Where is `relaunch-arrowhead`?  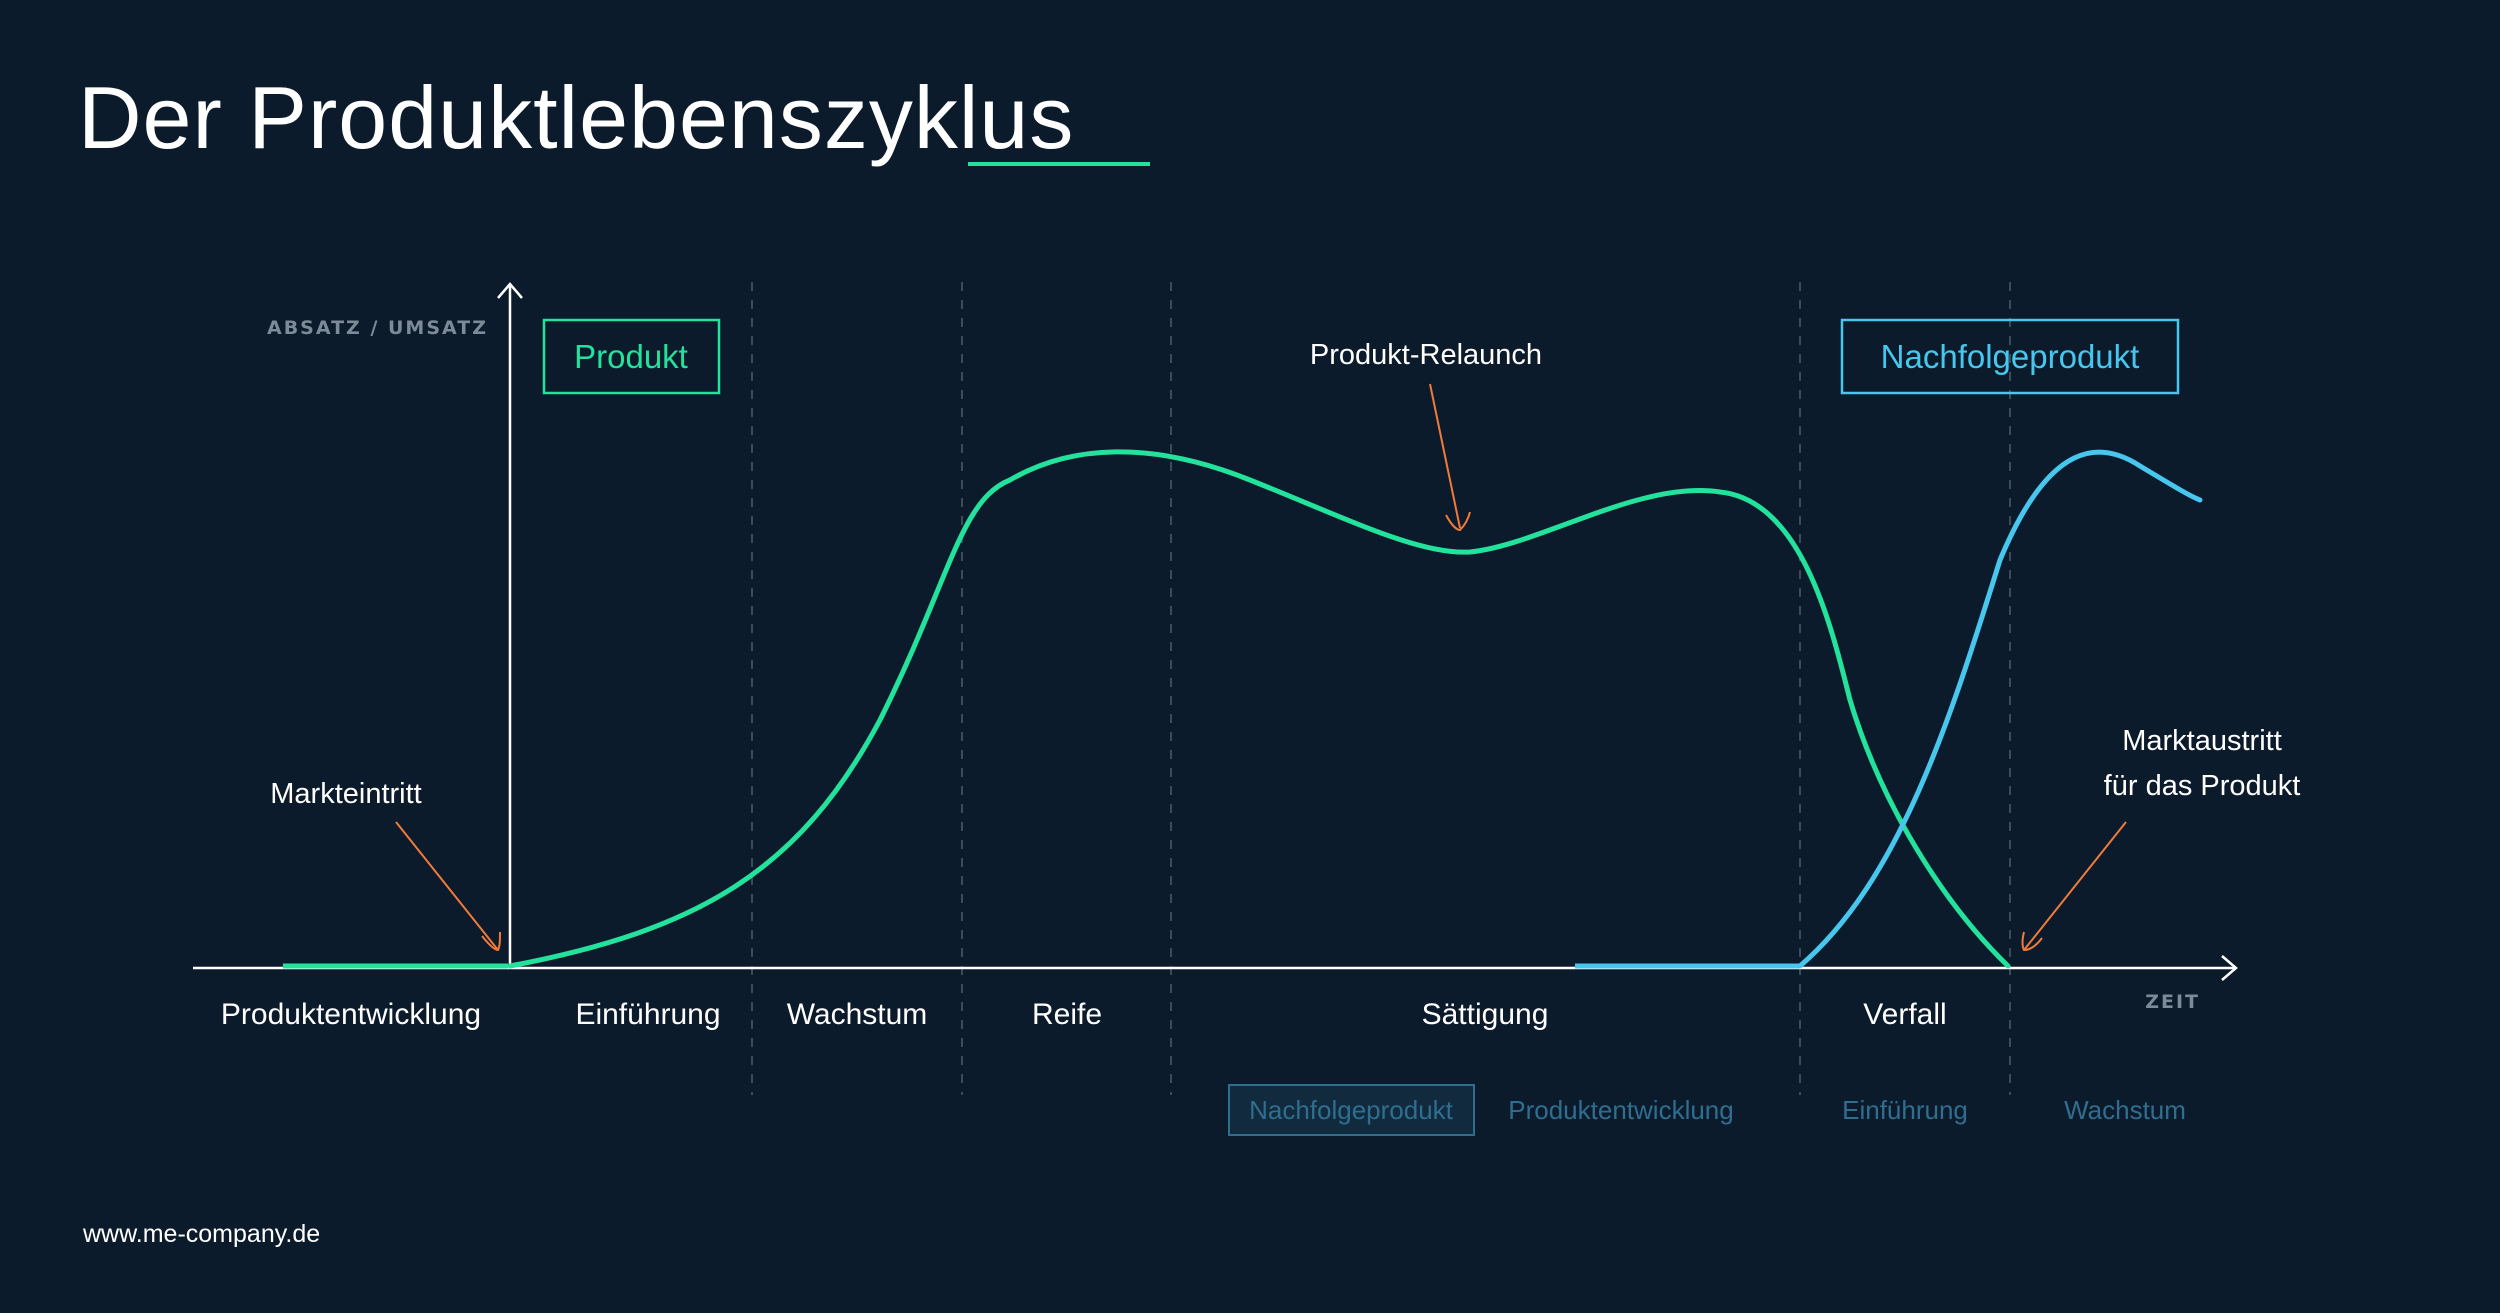
relaunch-arrowhead is located at coordinates (1458, 521).